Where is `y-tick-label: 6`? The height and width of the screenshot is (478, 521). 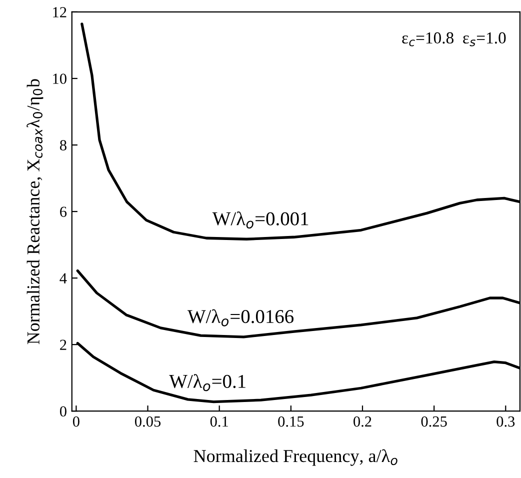 y-tick-label: 6 is located at coordinates (63, 211).